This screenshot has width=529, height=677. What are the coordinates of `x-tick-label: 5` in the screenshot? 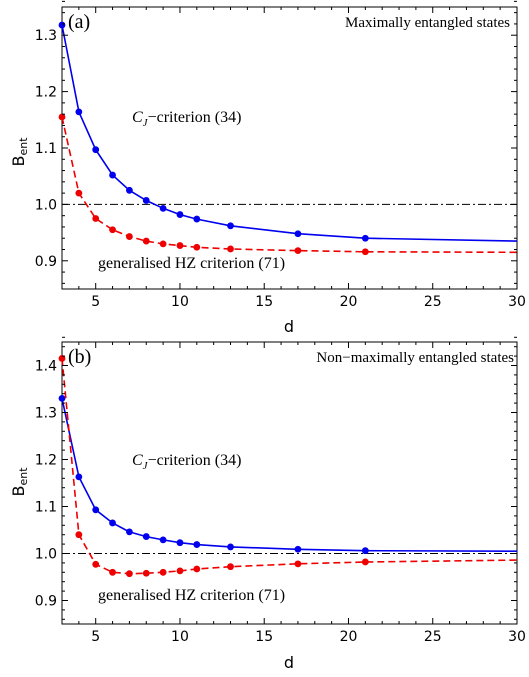 It's located at (95, 637).